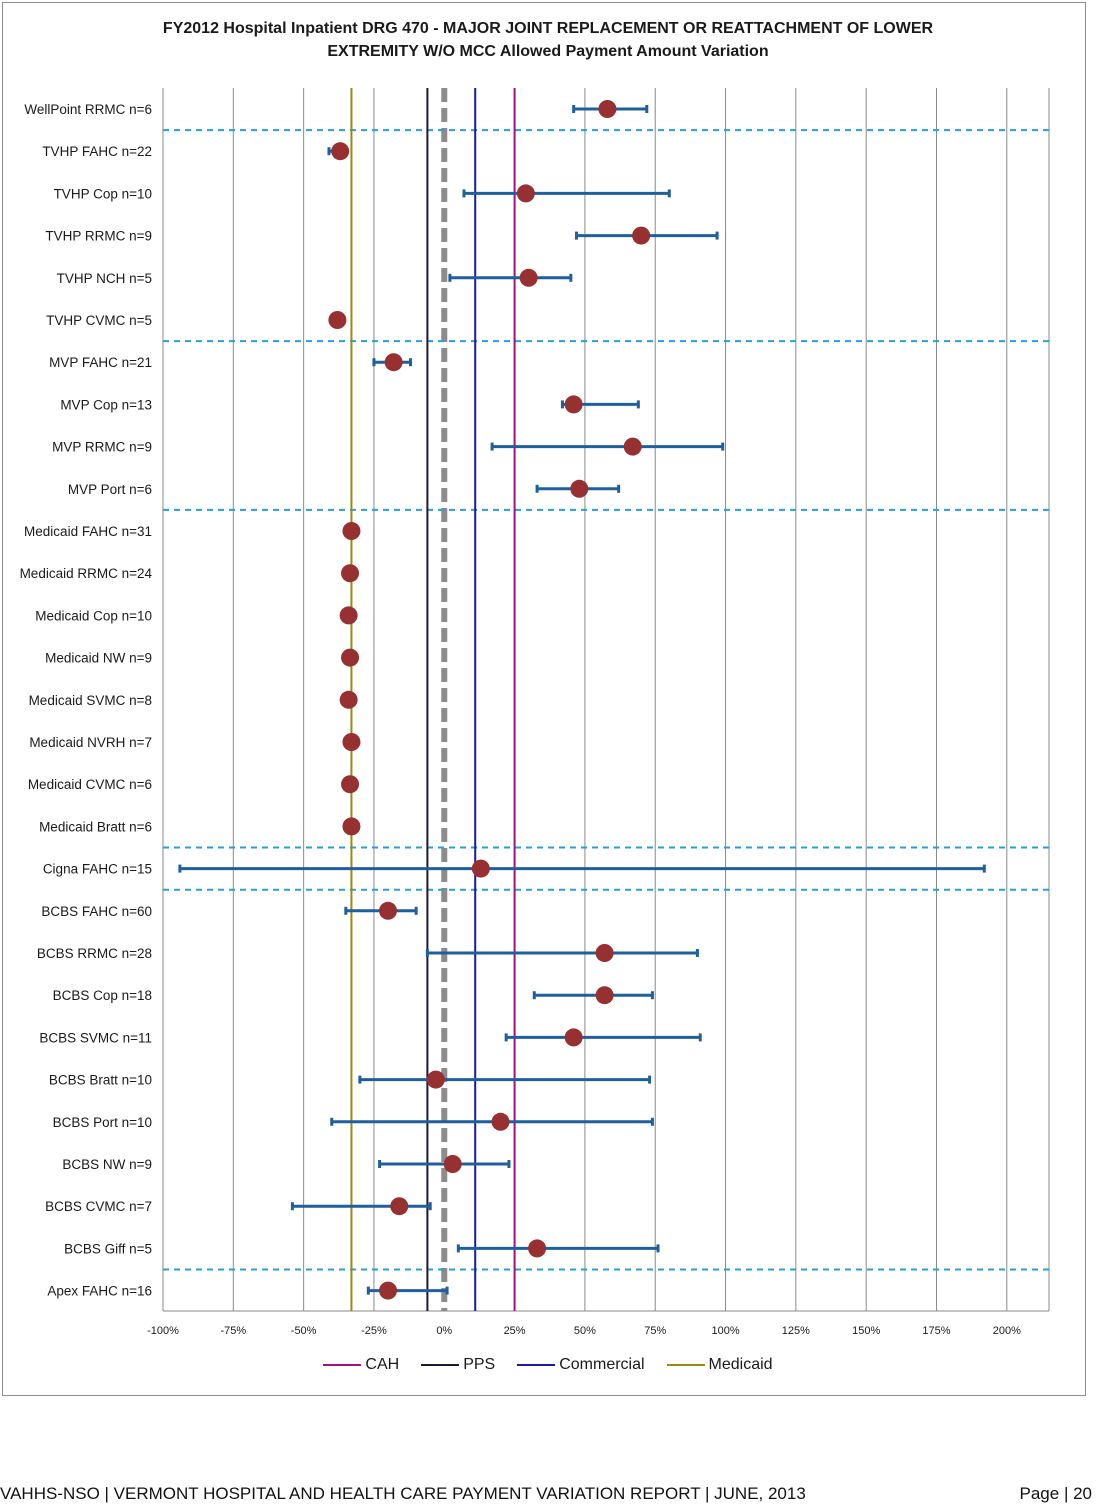 Image resolution: width=1096 pixels, height=1504 pixels. Describe the element at coordinates (95, 1037) in the screenshot. I see `category-label: BCBS SVMC n=11` at that location.